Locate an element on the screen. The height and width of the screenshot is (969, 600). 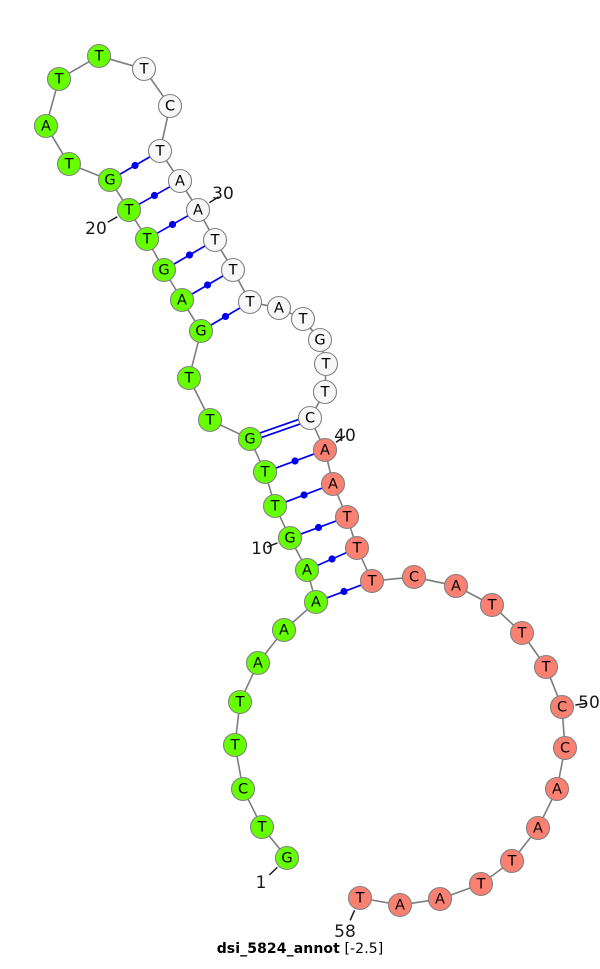
nucleotide-31: T is located at coordinates (215, 240).